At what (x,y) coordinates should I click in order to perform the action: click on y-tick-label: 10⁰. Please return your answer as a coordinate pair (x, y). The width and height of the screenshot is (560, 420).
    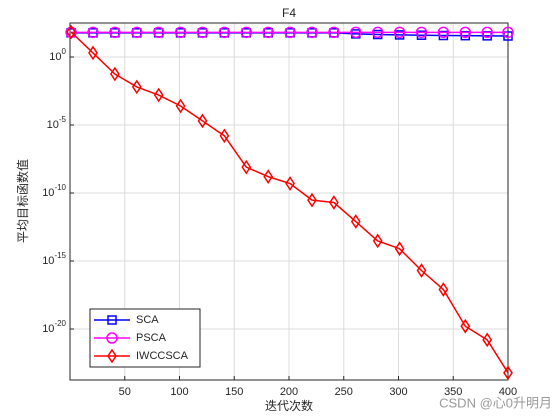
    Looking at the image, I should click on (57, 55).